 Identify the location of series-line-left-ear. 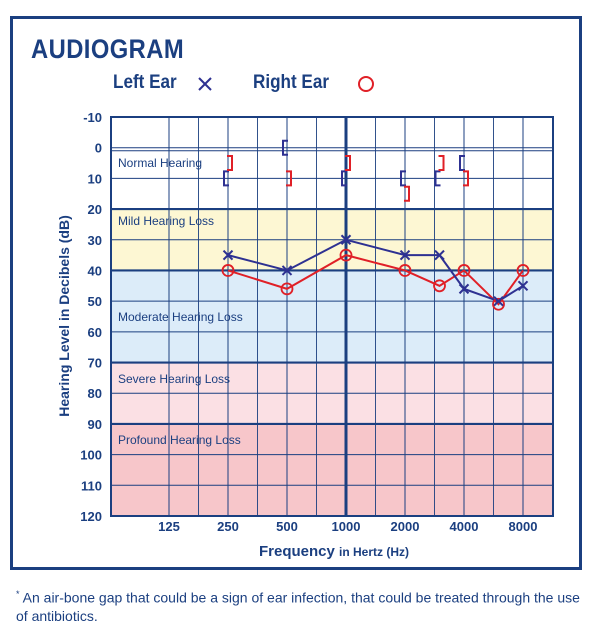
(375, 270).